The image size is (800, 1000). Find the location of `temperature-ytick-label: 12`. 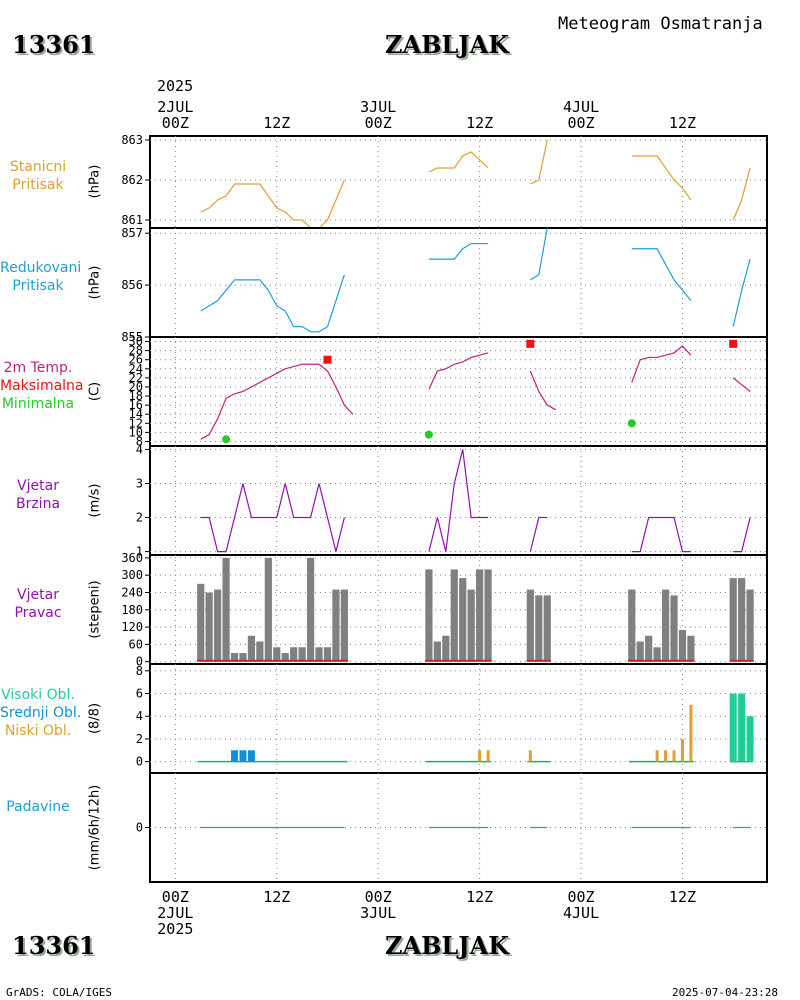

temperature-ytick-label: 12 is located at coordinates (136, 423).